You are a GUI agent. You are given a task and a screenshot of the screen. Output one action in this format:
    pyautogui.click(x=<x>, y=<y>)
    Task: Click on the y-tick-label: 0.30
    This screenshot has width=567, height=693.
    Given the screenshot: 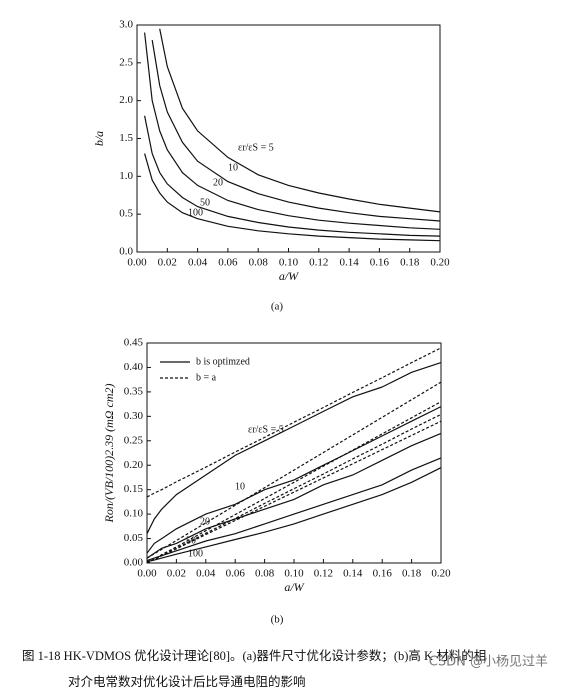 What is the action you would take?
    pyautogui.click(x=134, y=416)
    